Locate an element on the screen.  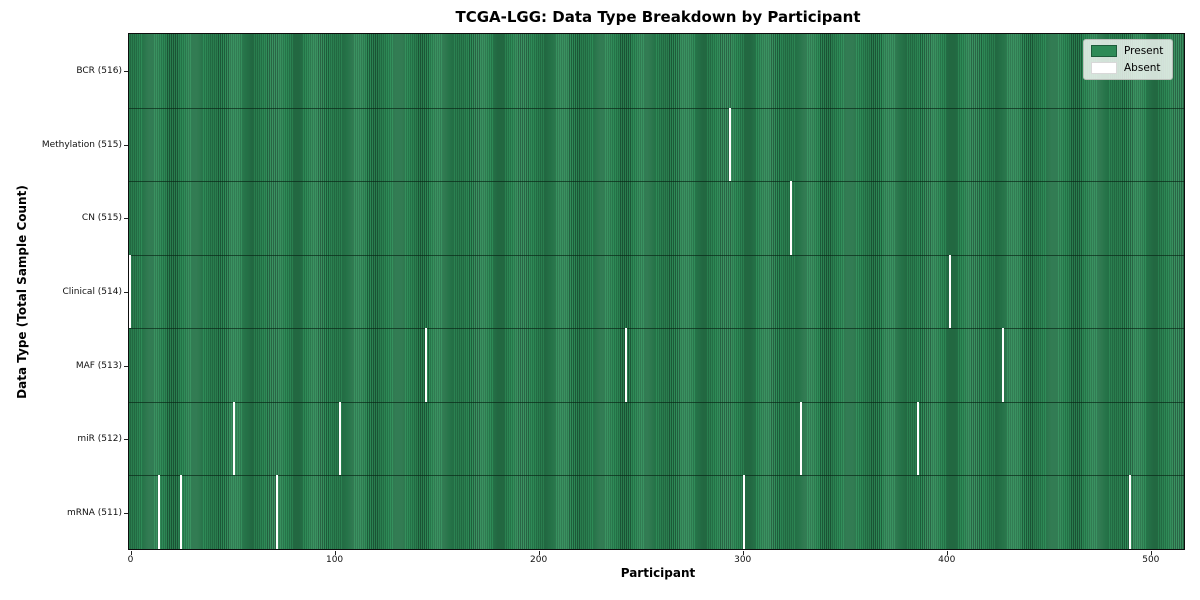
heatmap-row-Clinical is located at coordinates (656, 291).